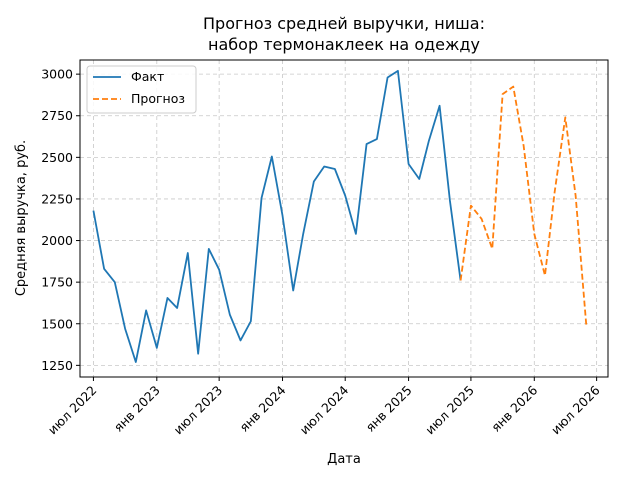  I want to click on x-tick-label: янв 2024, so click(262, 408).